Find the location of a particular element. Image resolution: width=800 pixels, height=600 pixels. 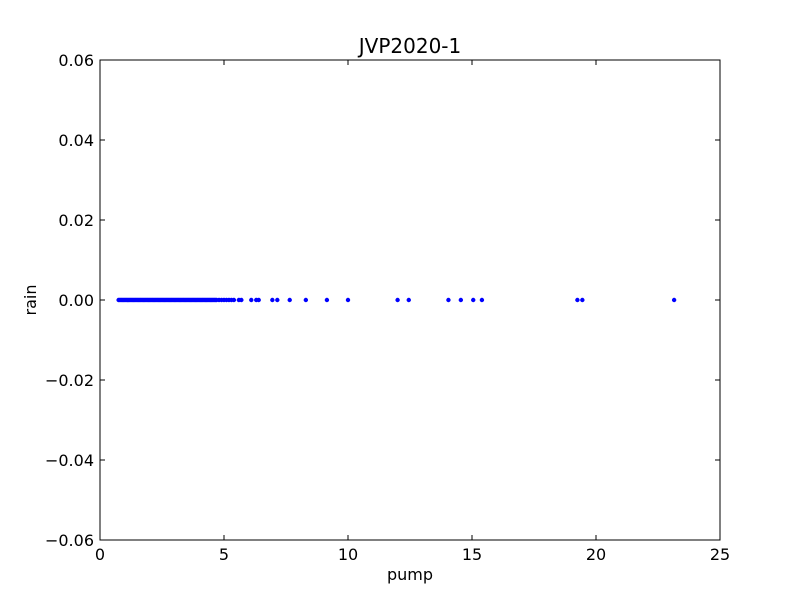

y-tick-label: 0.02 is located at coordinates (76, 220).